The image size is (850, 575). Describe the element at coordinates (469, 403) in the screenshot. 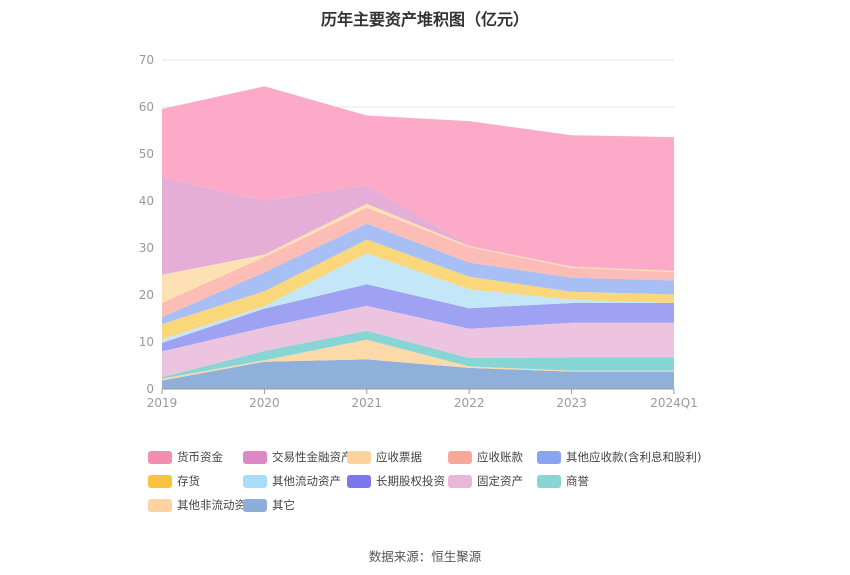

I see `x-tick-label: 2022` at that location.